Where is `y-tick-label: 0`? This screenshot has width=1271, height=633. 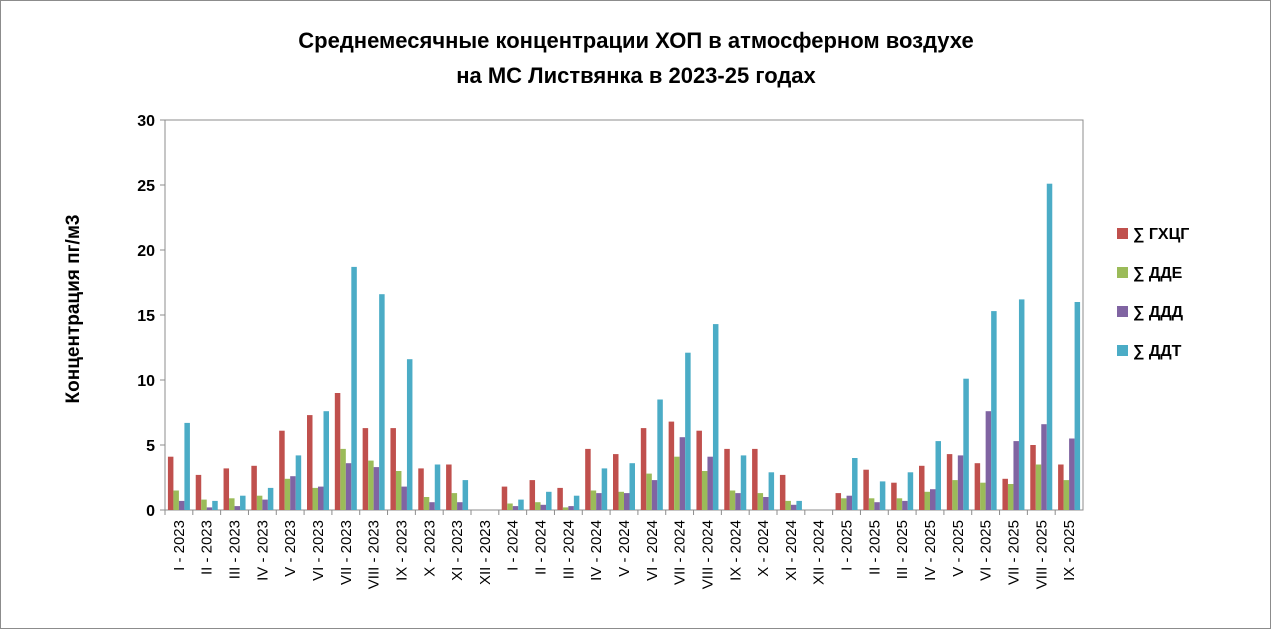
y-tick-label: 0 is located at coordinates (150, 511).